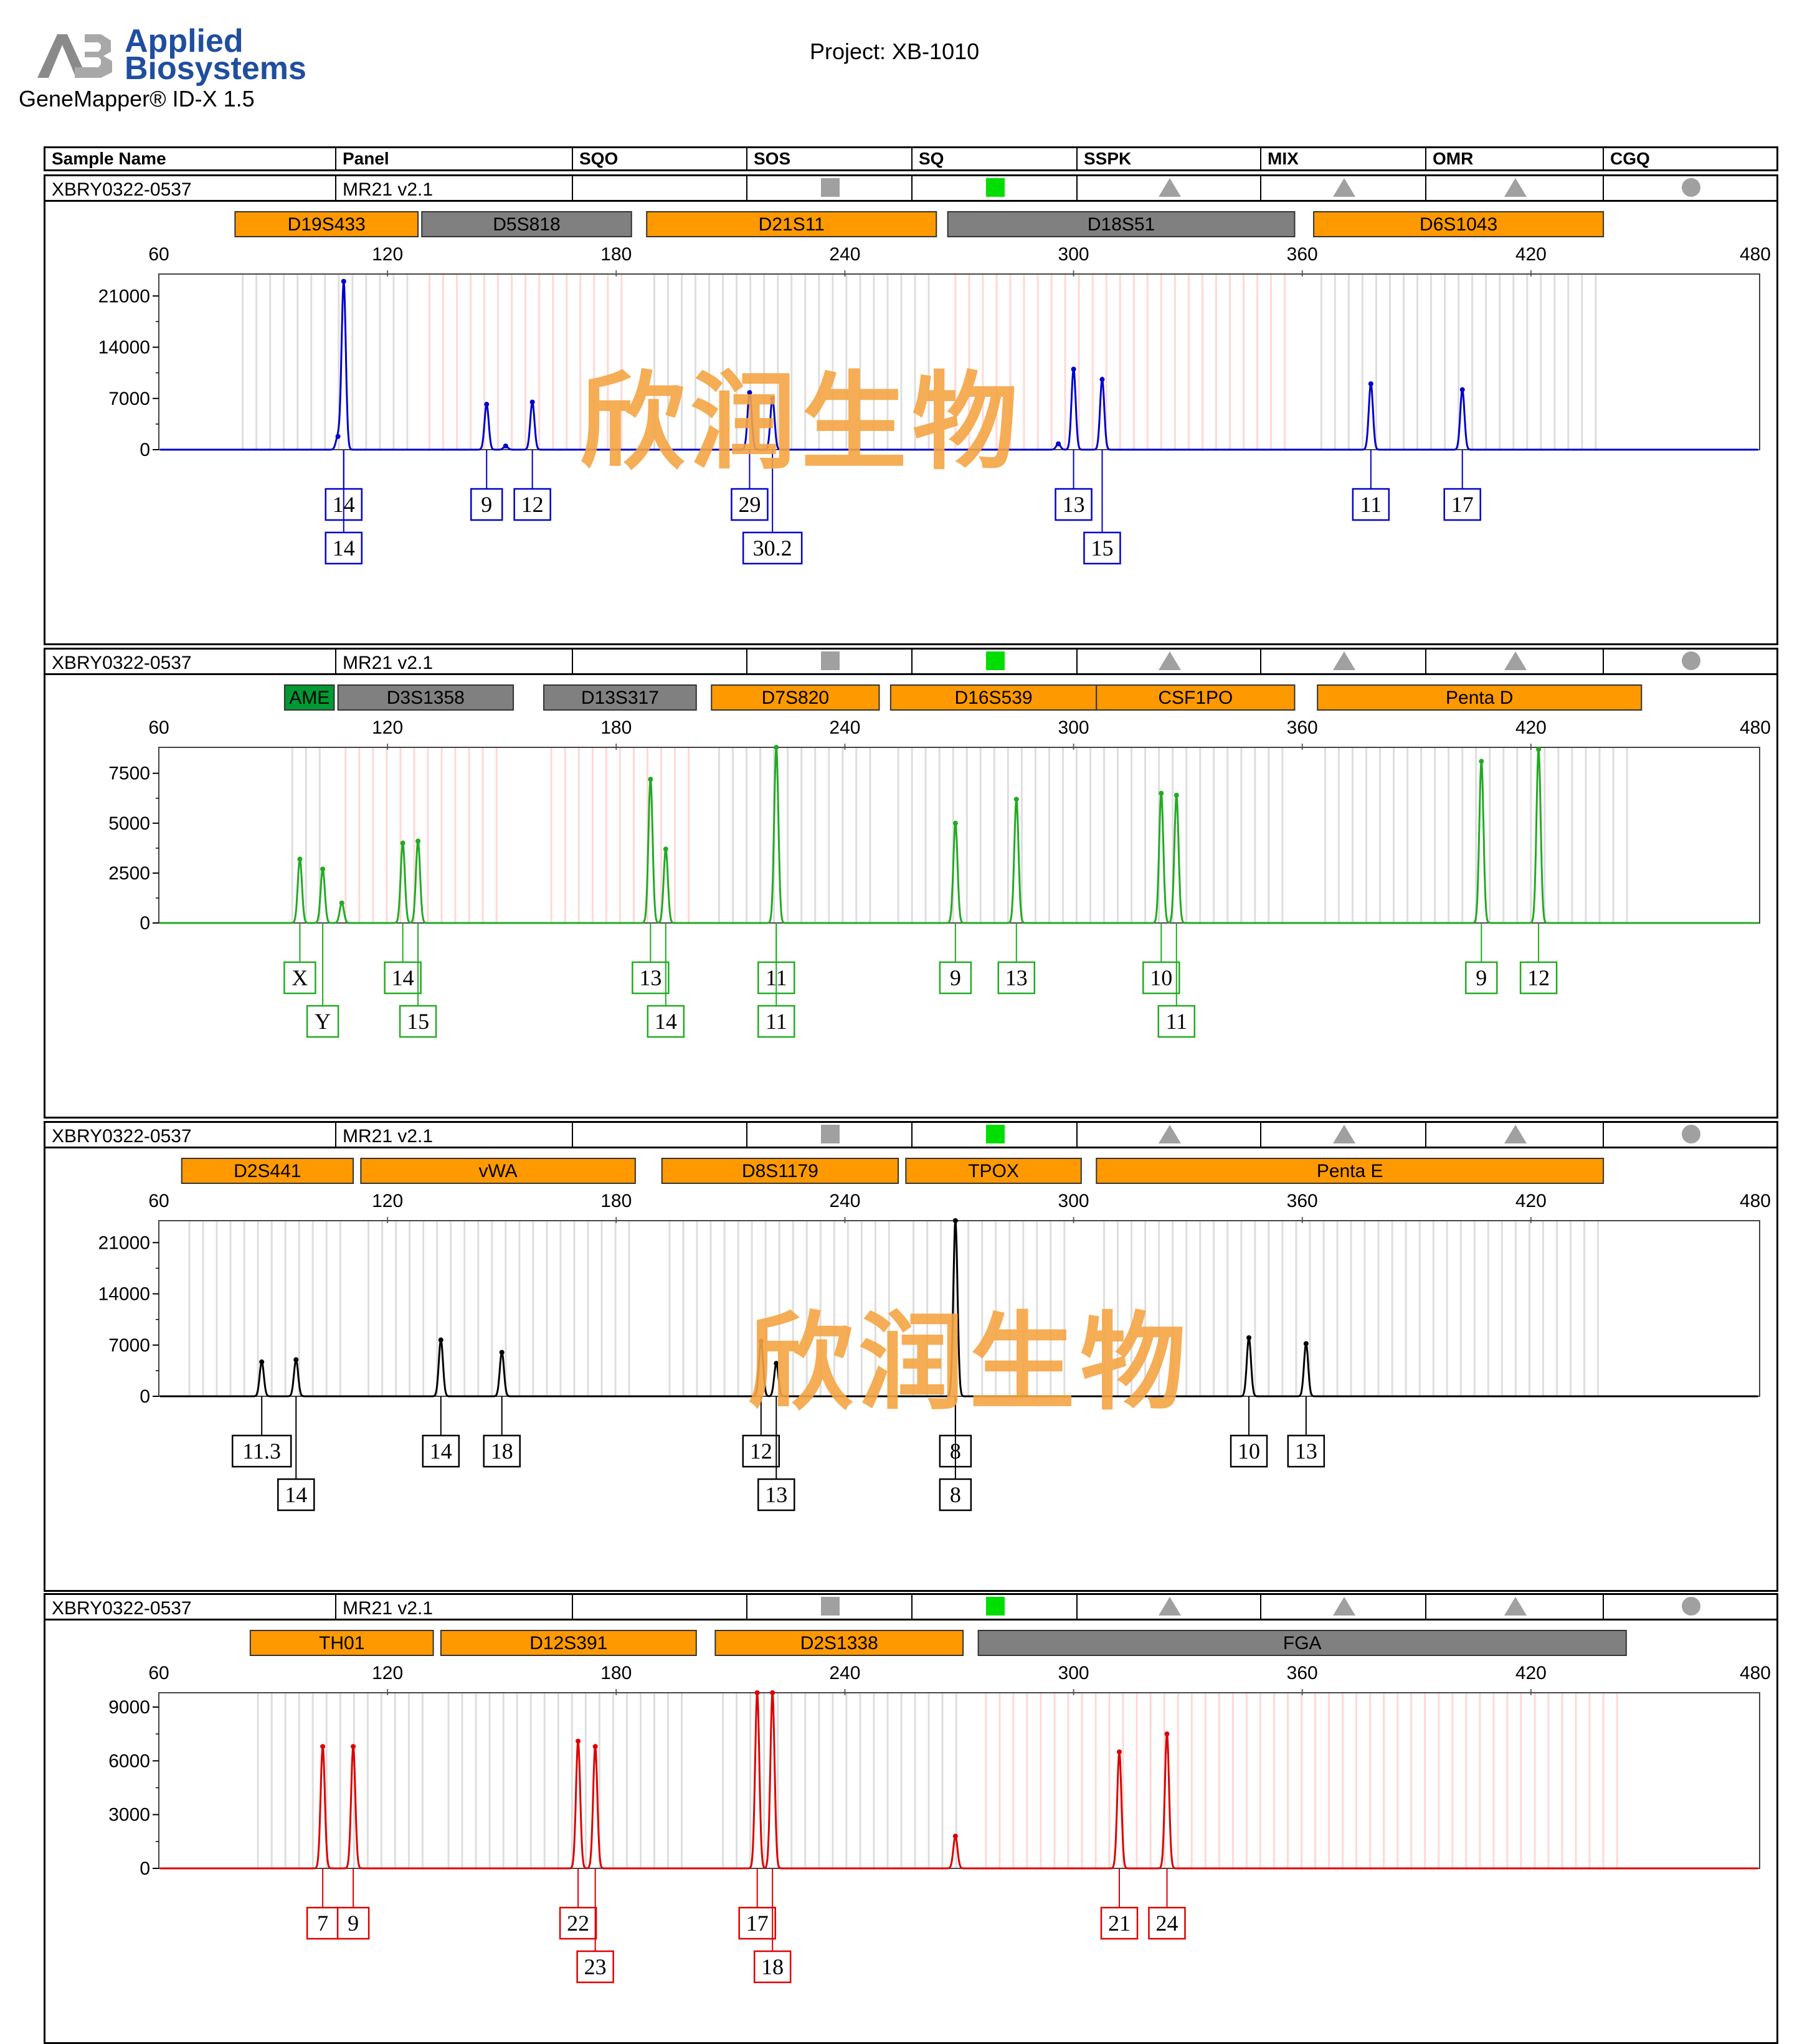 The height and width of the screenshot is (2044, 1797). Describe the element at coordinates (109, 158) in the screenshot. I see `column-sample-name: Sample Name` at that location.